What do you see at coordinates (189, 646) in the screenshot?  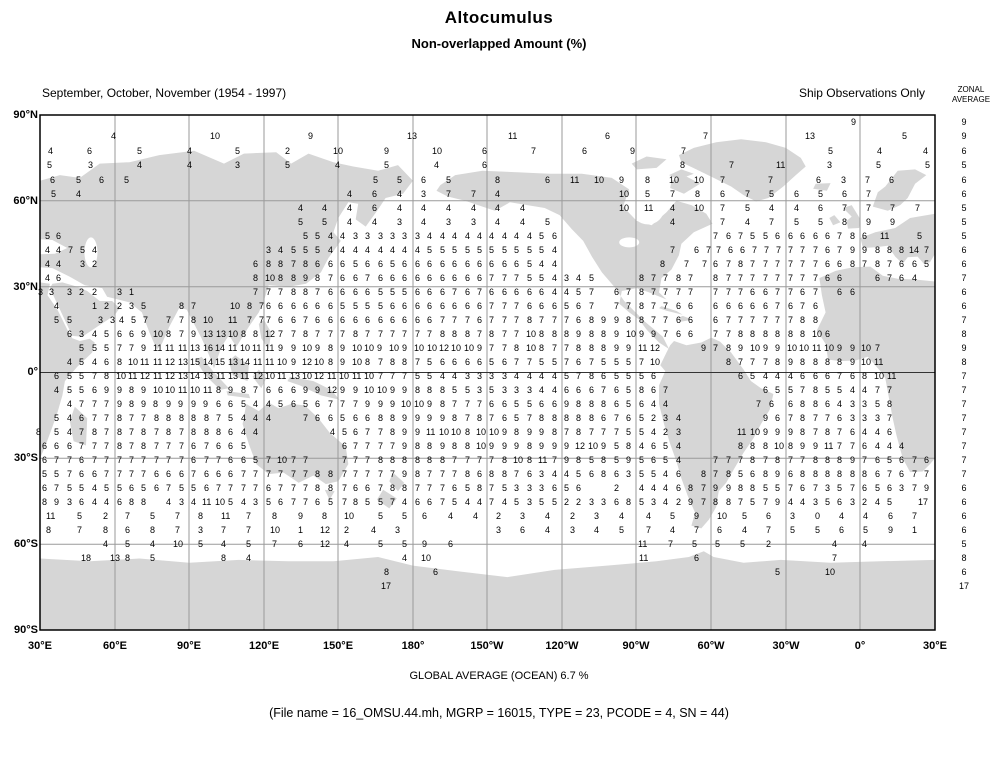 I see `x-axis-label: 90°E` at bounding box center [189, 646].